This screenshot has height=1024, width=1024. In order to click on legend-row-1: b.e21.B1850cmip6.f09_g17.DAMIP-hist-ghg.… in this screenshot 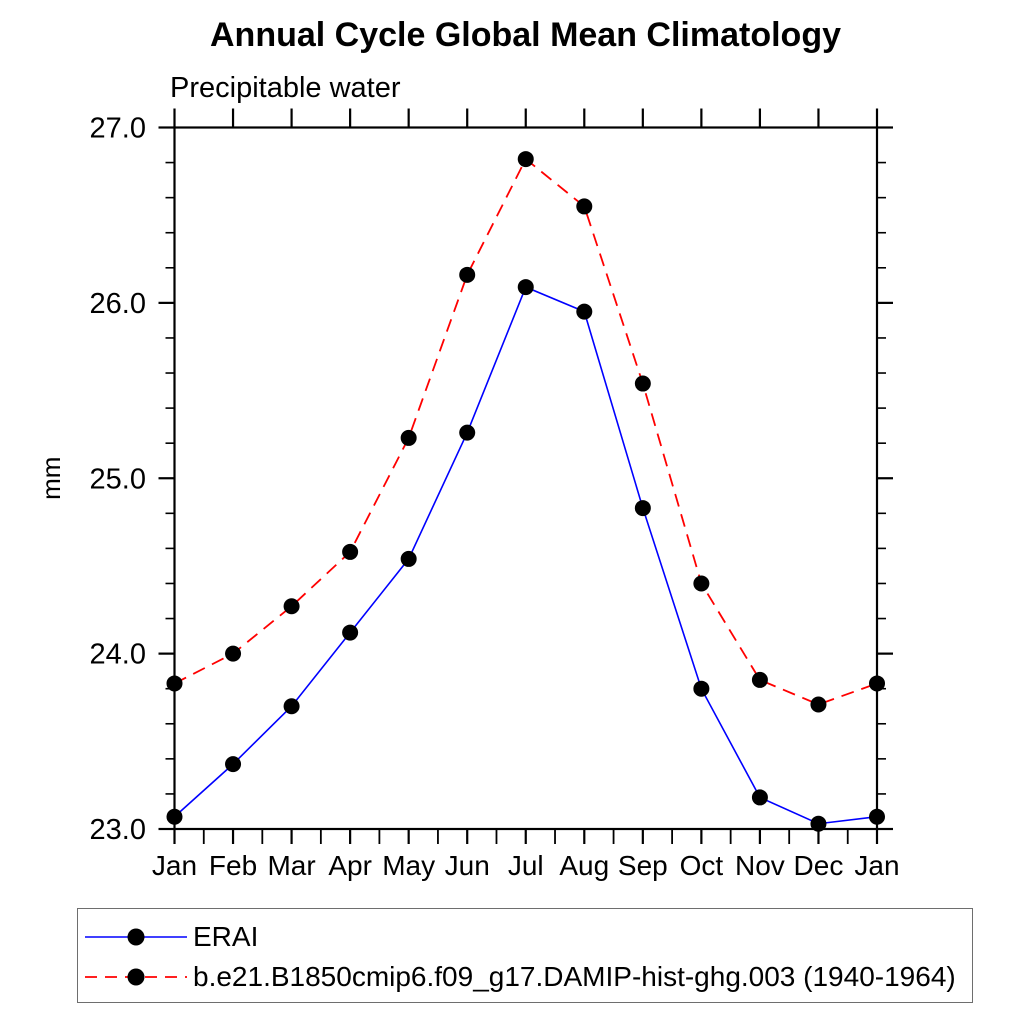, I will do `click(526, 977)`.